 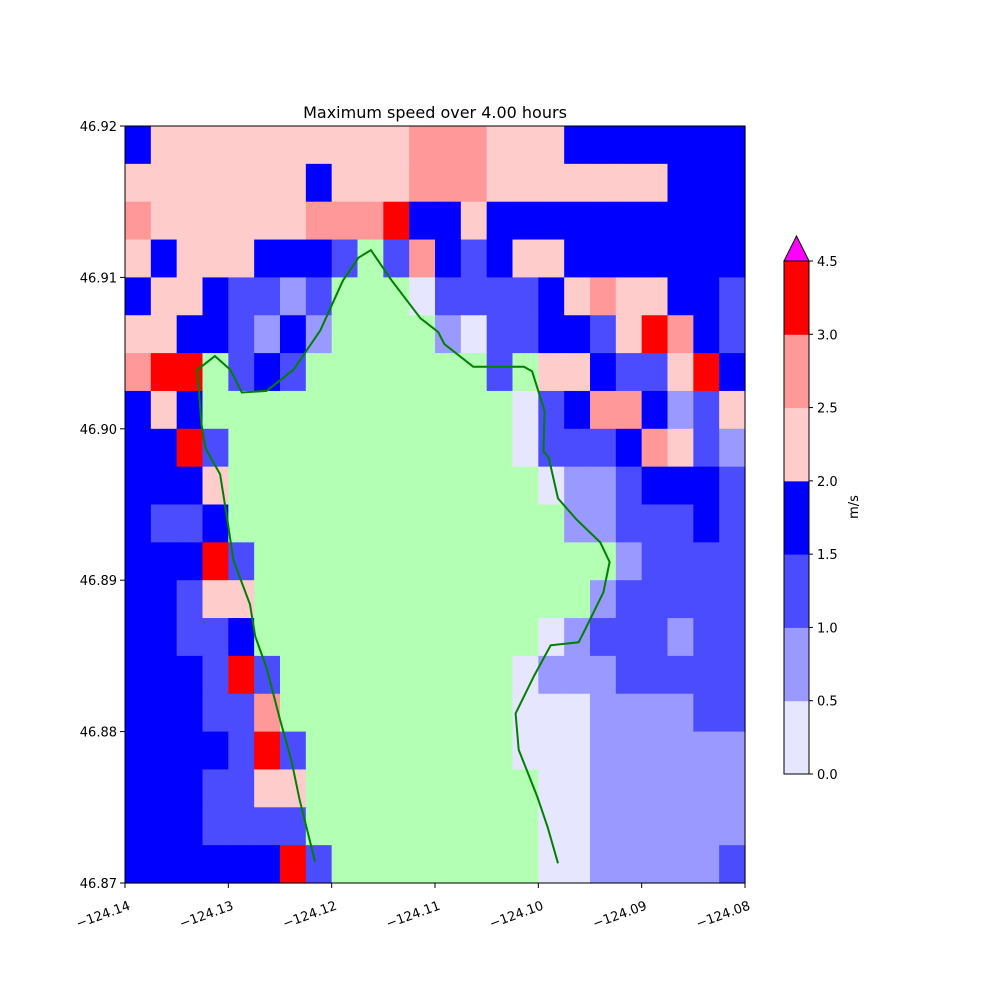 What do you see at coordinates (207, 915) in the screenshot?
I see `x-tick-label: −124.13` at bounding box center [207, 915].